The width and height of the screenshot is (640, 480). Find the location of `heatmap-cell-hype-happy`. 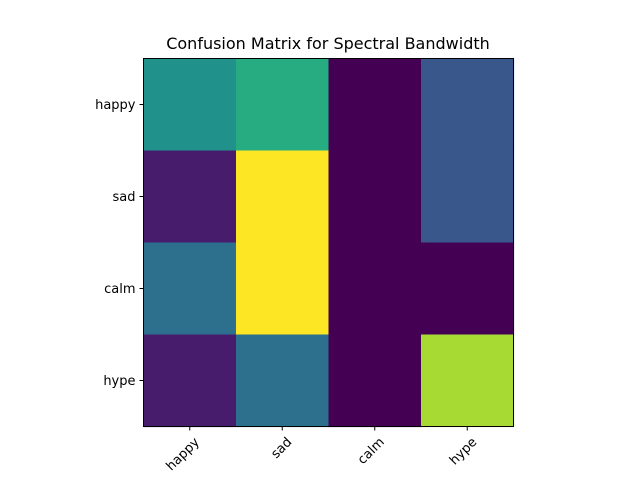

heatmap-cell-hype-happy is located at coordinates (190, 381).